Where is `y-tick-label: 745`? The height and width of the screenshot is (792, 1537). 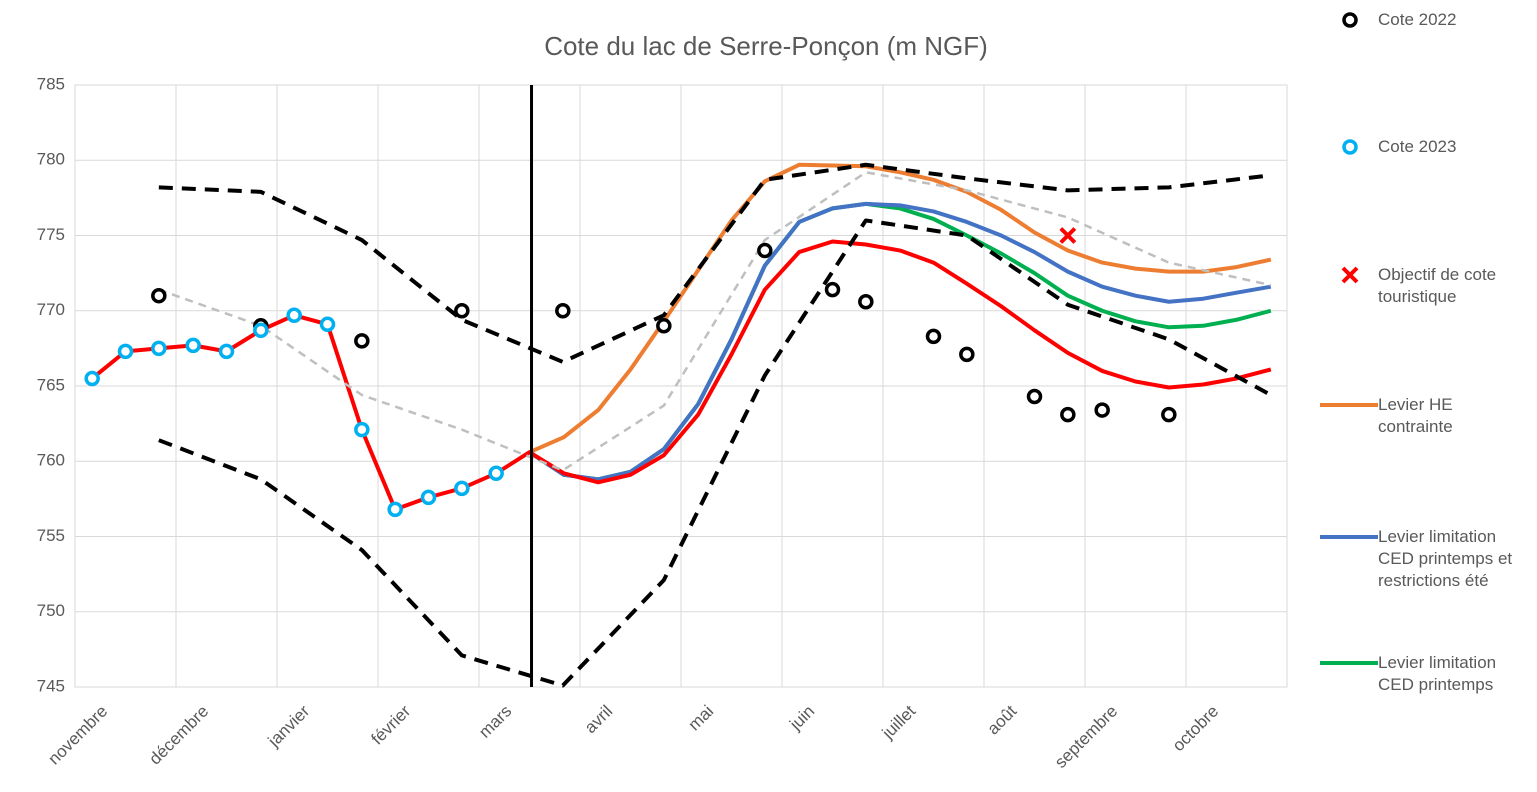
y-tick-label: 745 is located at coordinates (51, 685).